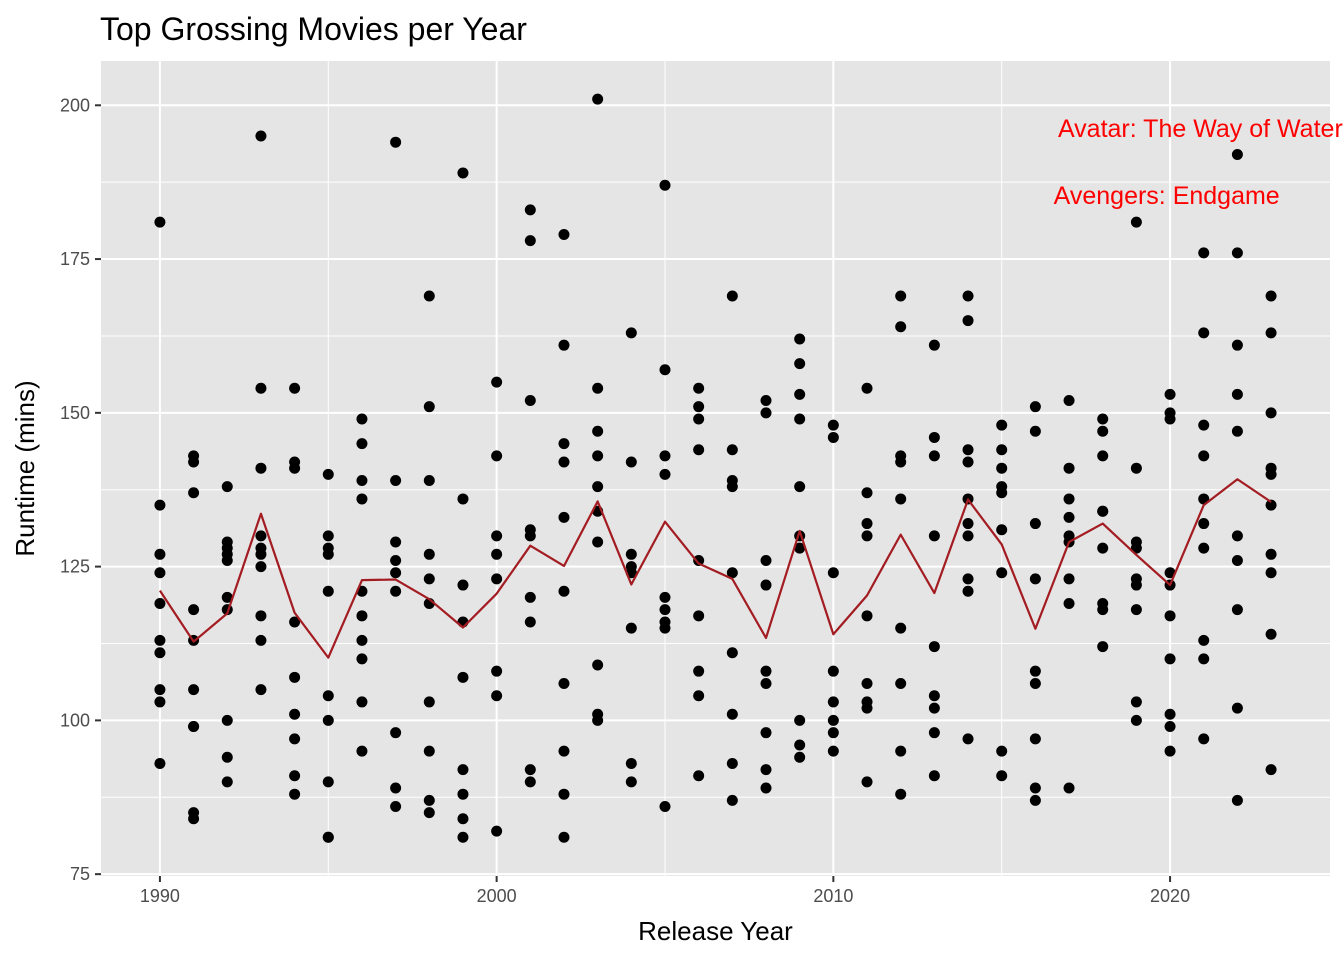 Image resolution: width=1344 pixels, height=960 pixels. I want to click on y-tick-label: 150, so click(75, 413).